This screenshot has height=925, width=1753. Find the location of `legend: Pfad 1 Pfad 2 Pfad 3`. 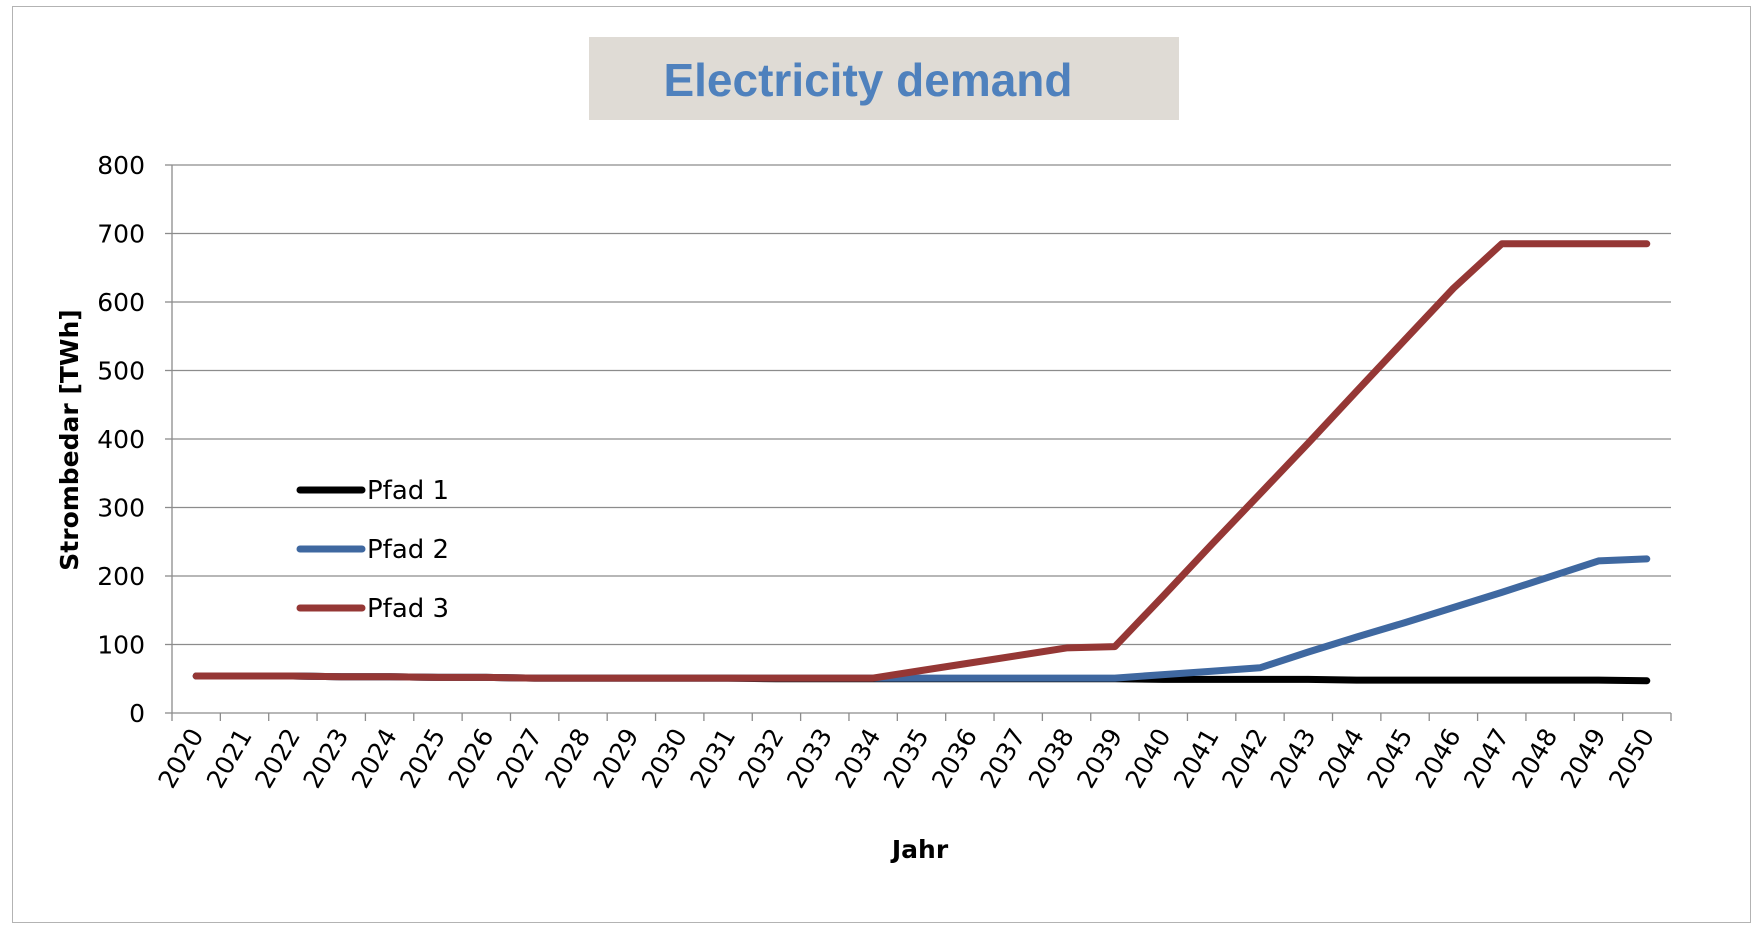

legend: Pfad 1 Pfad 2 Pfad 3 is located at coordinates (372, 550).